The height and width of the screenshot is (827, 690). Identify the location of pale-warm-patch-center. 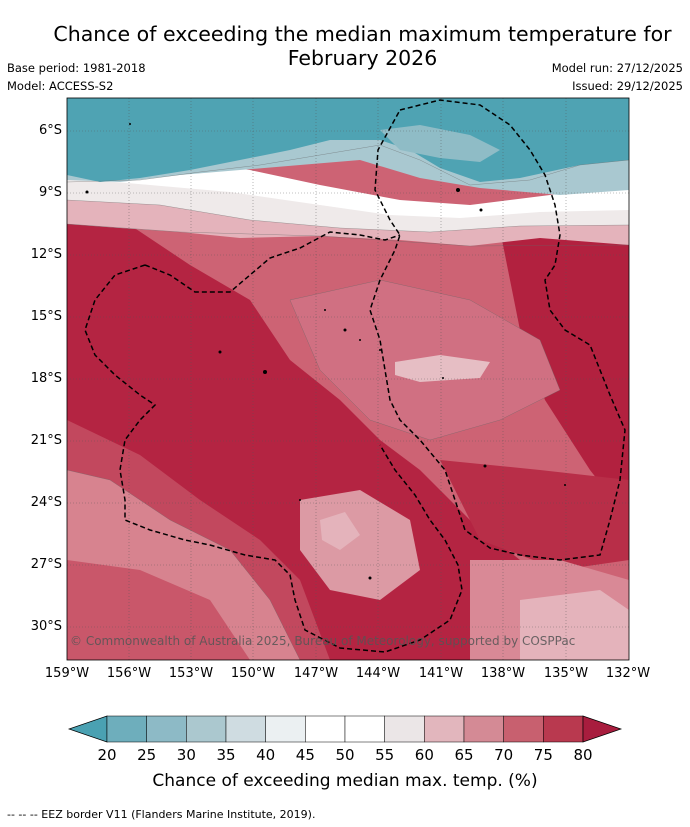
(442, 368).